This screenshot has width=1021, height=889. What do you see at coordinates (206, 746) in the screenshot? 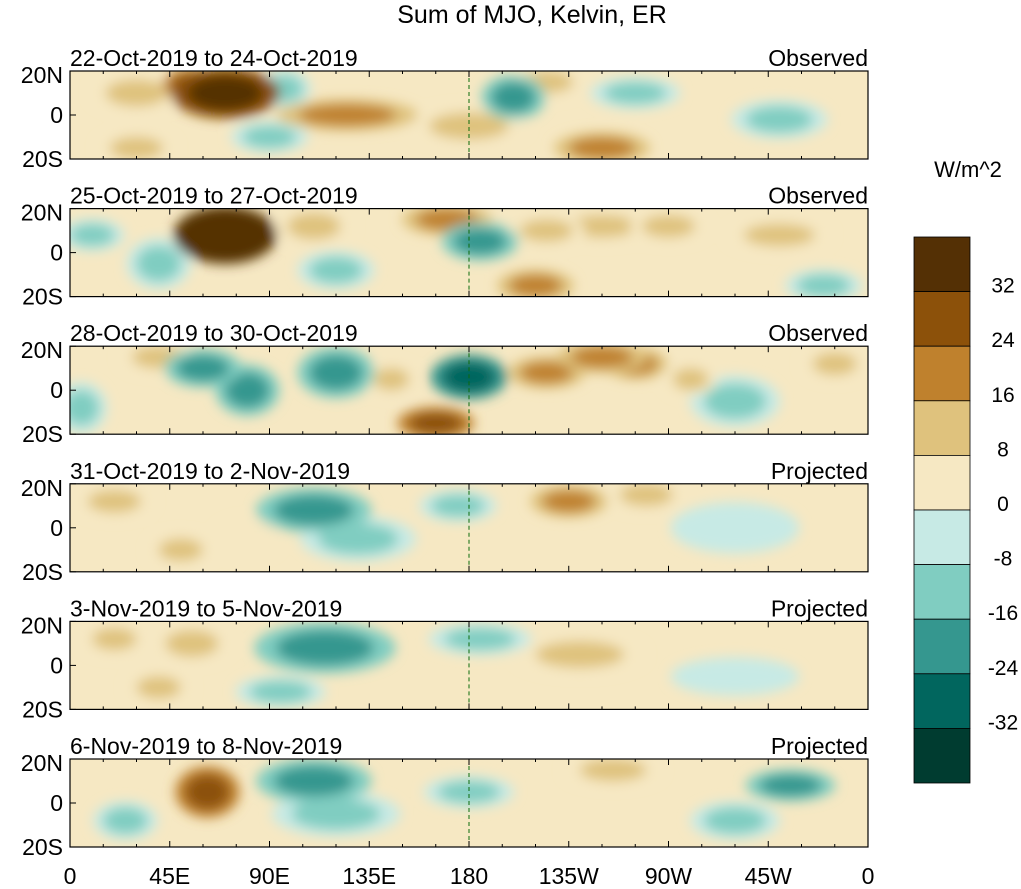
I see `panel-period-label: 6-Nov-2019 to 8-Nov-2019` at bounding box center [206, 746].